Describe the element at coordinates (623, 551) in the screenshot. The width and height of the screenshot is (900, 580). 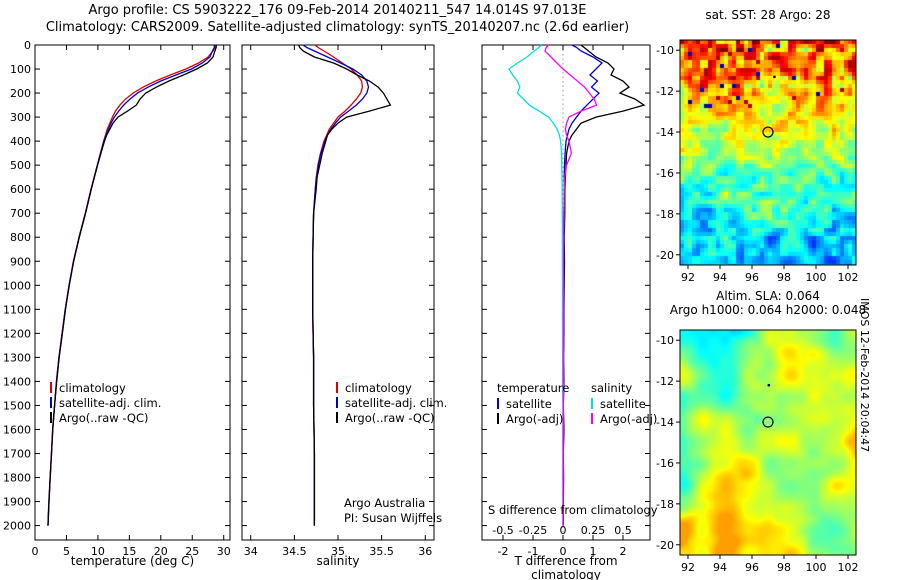
I see `tick-label: 2` at that location.